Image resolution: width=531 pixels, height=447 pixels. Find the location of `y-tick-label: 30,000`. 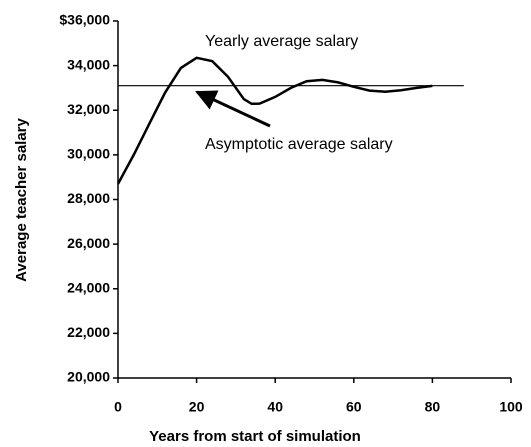

y-tick-label: 30,000 is located at coordinates (88, 154).